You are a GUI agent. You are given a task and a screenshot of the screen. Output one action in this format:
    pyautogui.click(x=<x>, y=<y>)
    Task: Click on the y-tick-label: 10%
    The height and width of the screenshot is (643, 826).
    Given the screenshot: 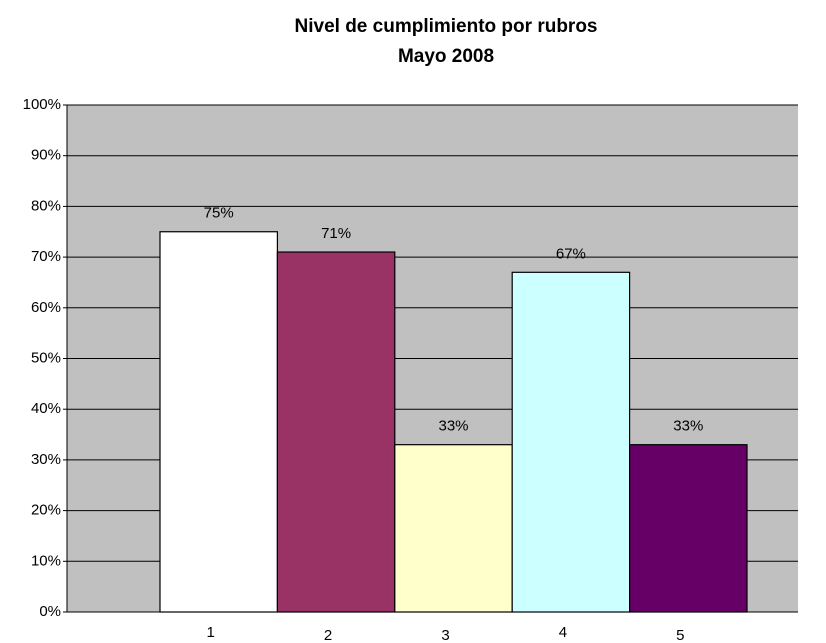 What is the action you would take?
    pyautogui.click(x=46, y=560)
    